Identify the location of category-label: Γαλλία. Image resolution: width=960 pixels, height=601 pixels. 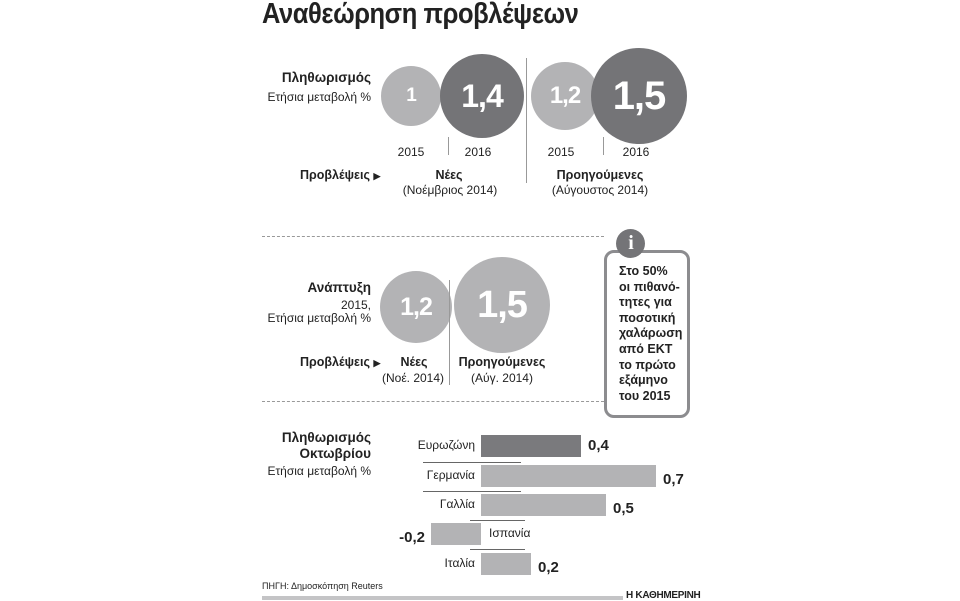
(457, 504).